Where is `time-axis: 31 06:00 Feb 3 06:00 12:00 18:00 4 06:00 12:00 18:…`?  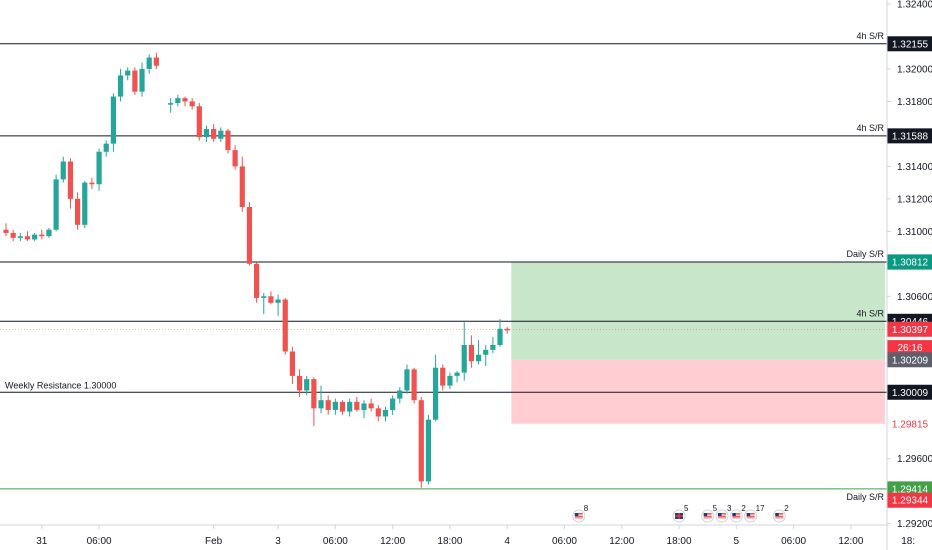 time-axis: 31 06:00 Feb 3 06:00 12:00 18:00 4 06:00 12:00 18:… is located at coordinates (457, 535).